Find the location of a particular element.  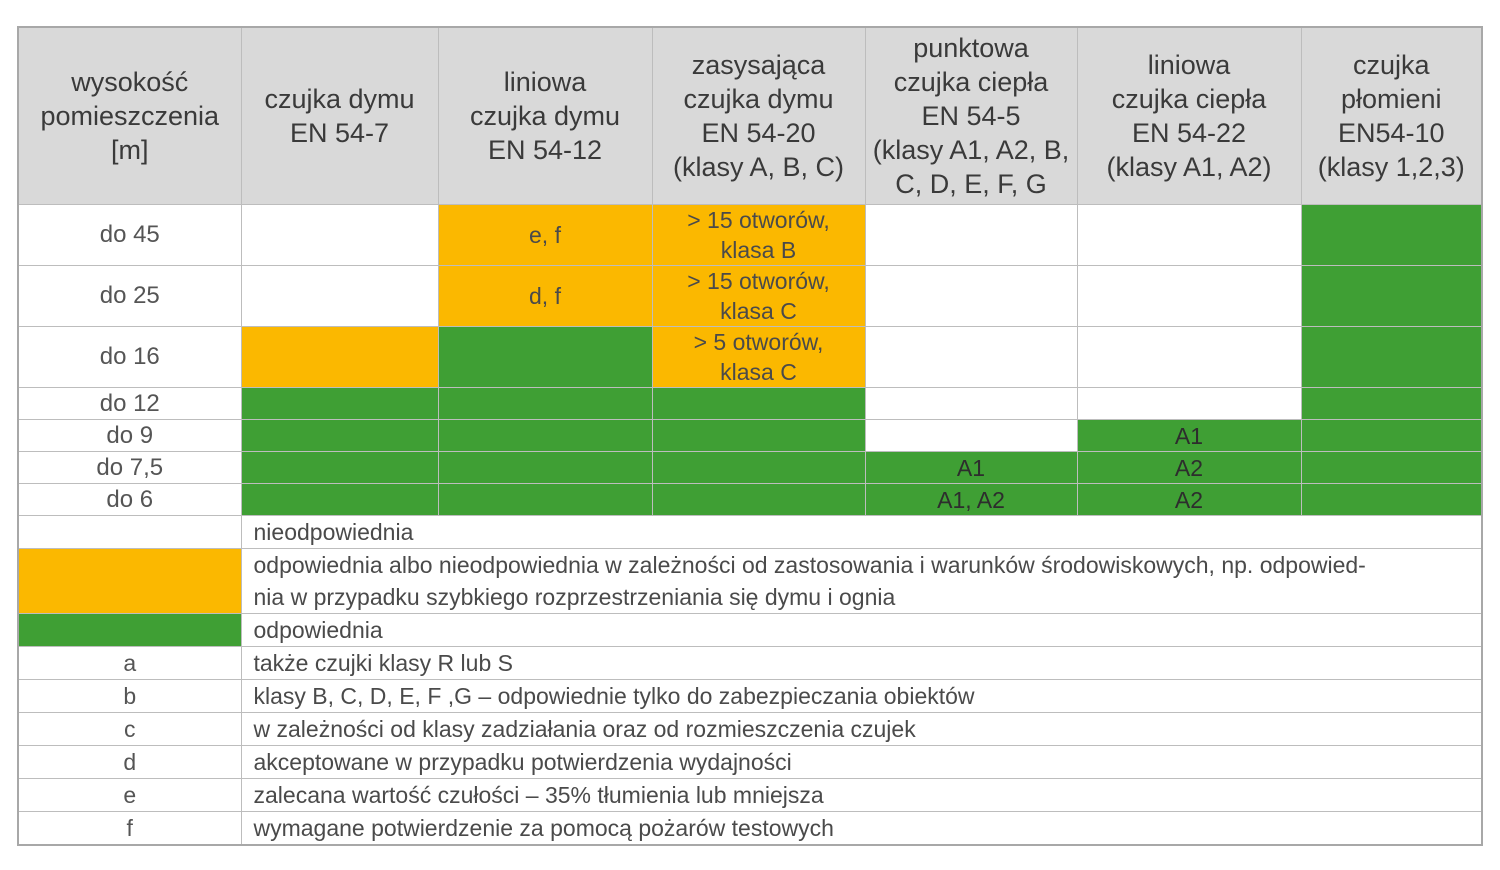

footnote-key: b is located at coordinates (129, 696).